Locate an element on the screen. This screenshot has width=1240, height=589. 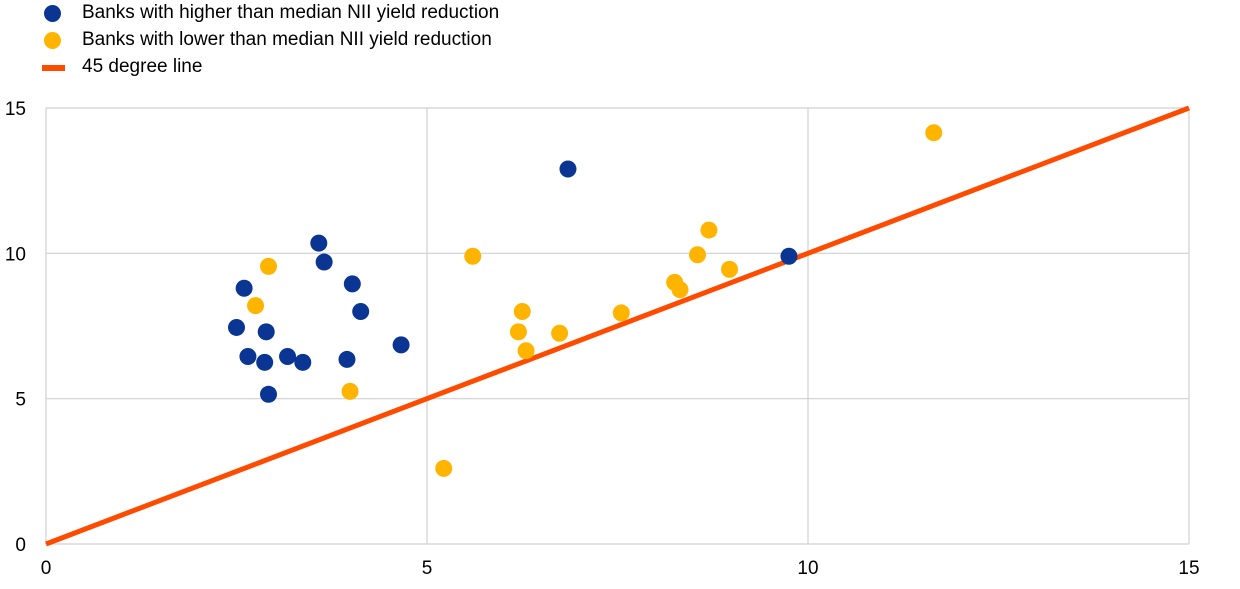
legend-marker-45-degree-line is located at coordinates (53, 68).